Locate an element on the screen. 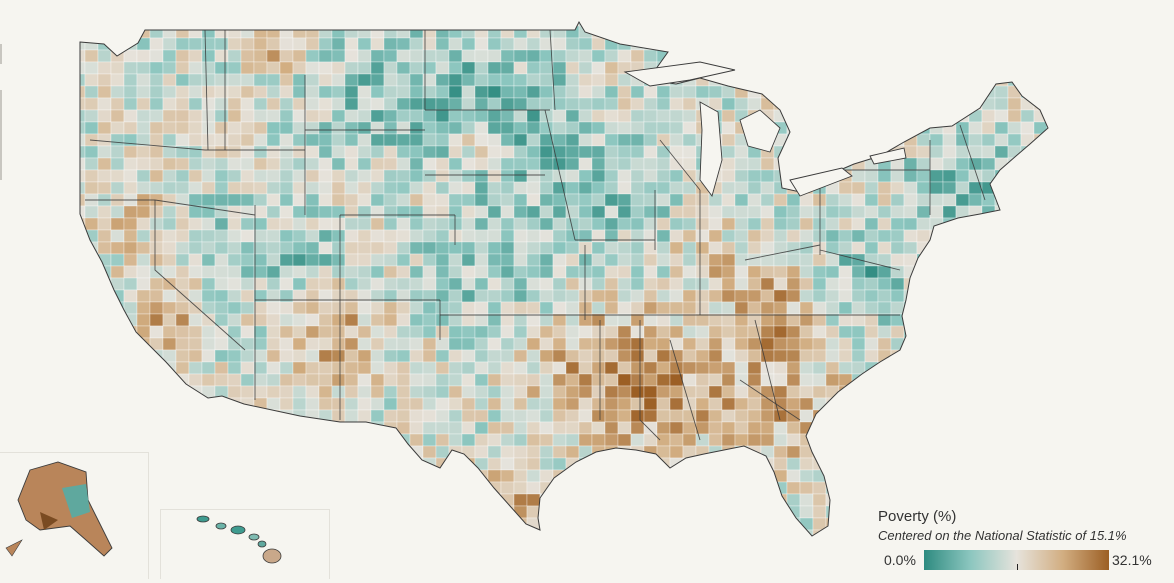  alaska-inset-map is located at coordinates (59, 509).